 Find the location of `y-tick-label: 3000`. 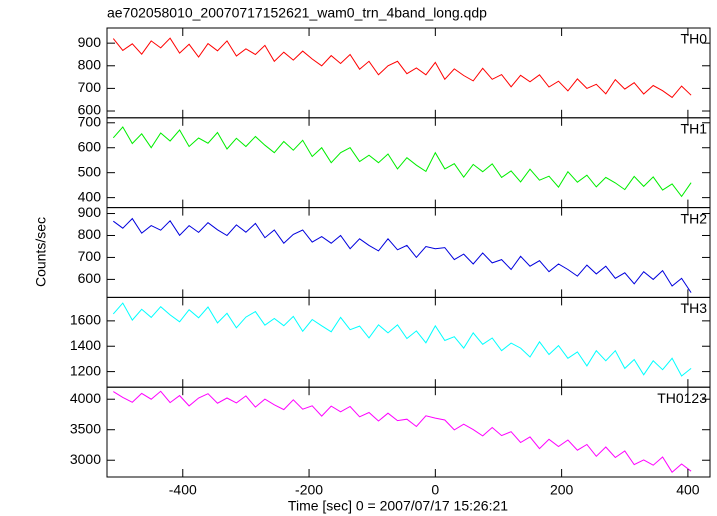

y-tick-label: 3000 is located at coordinates (85, 459).